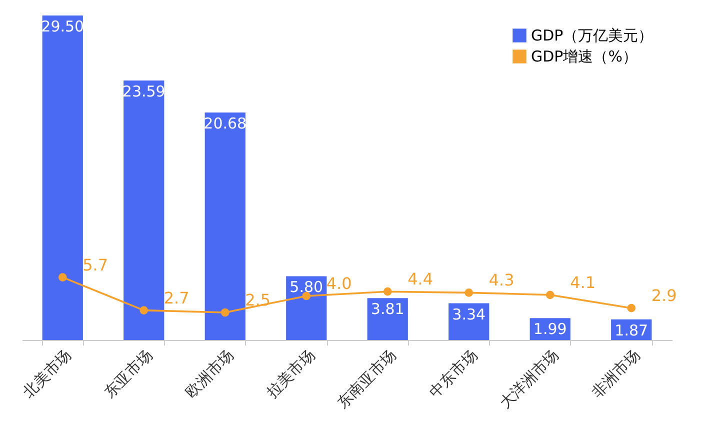 The width and height of the screenshot is (722, 443). What do you see at coordinates (584, 57) in the screenshot?
I see `legend-label: GDP增速（%）` at bounding box center [584, 57].